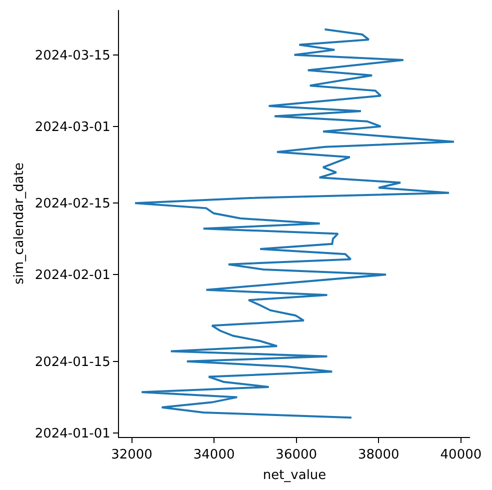 The height and width of the screenshot is (490, 492). I want to click on x-tick-label: 36000, so click(297, 455).